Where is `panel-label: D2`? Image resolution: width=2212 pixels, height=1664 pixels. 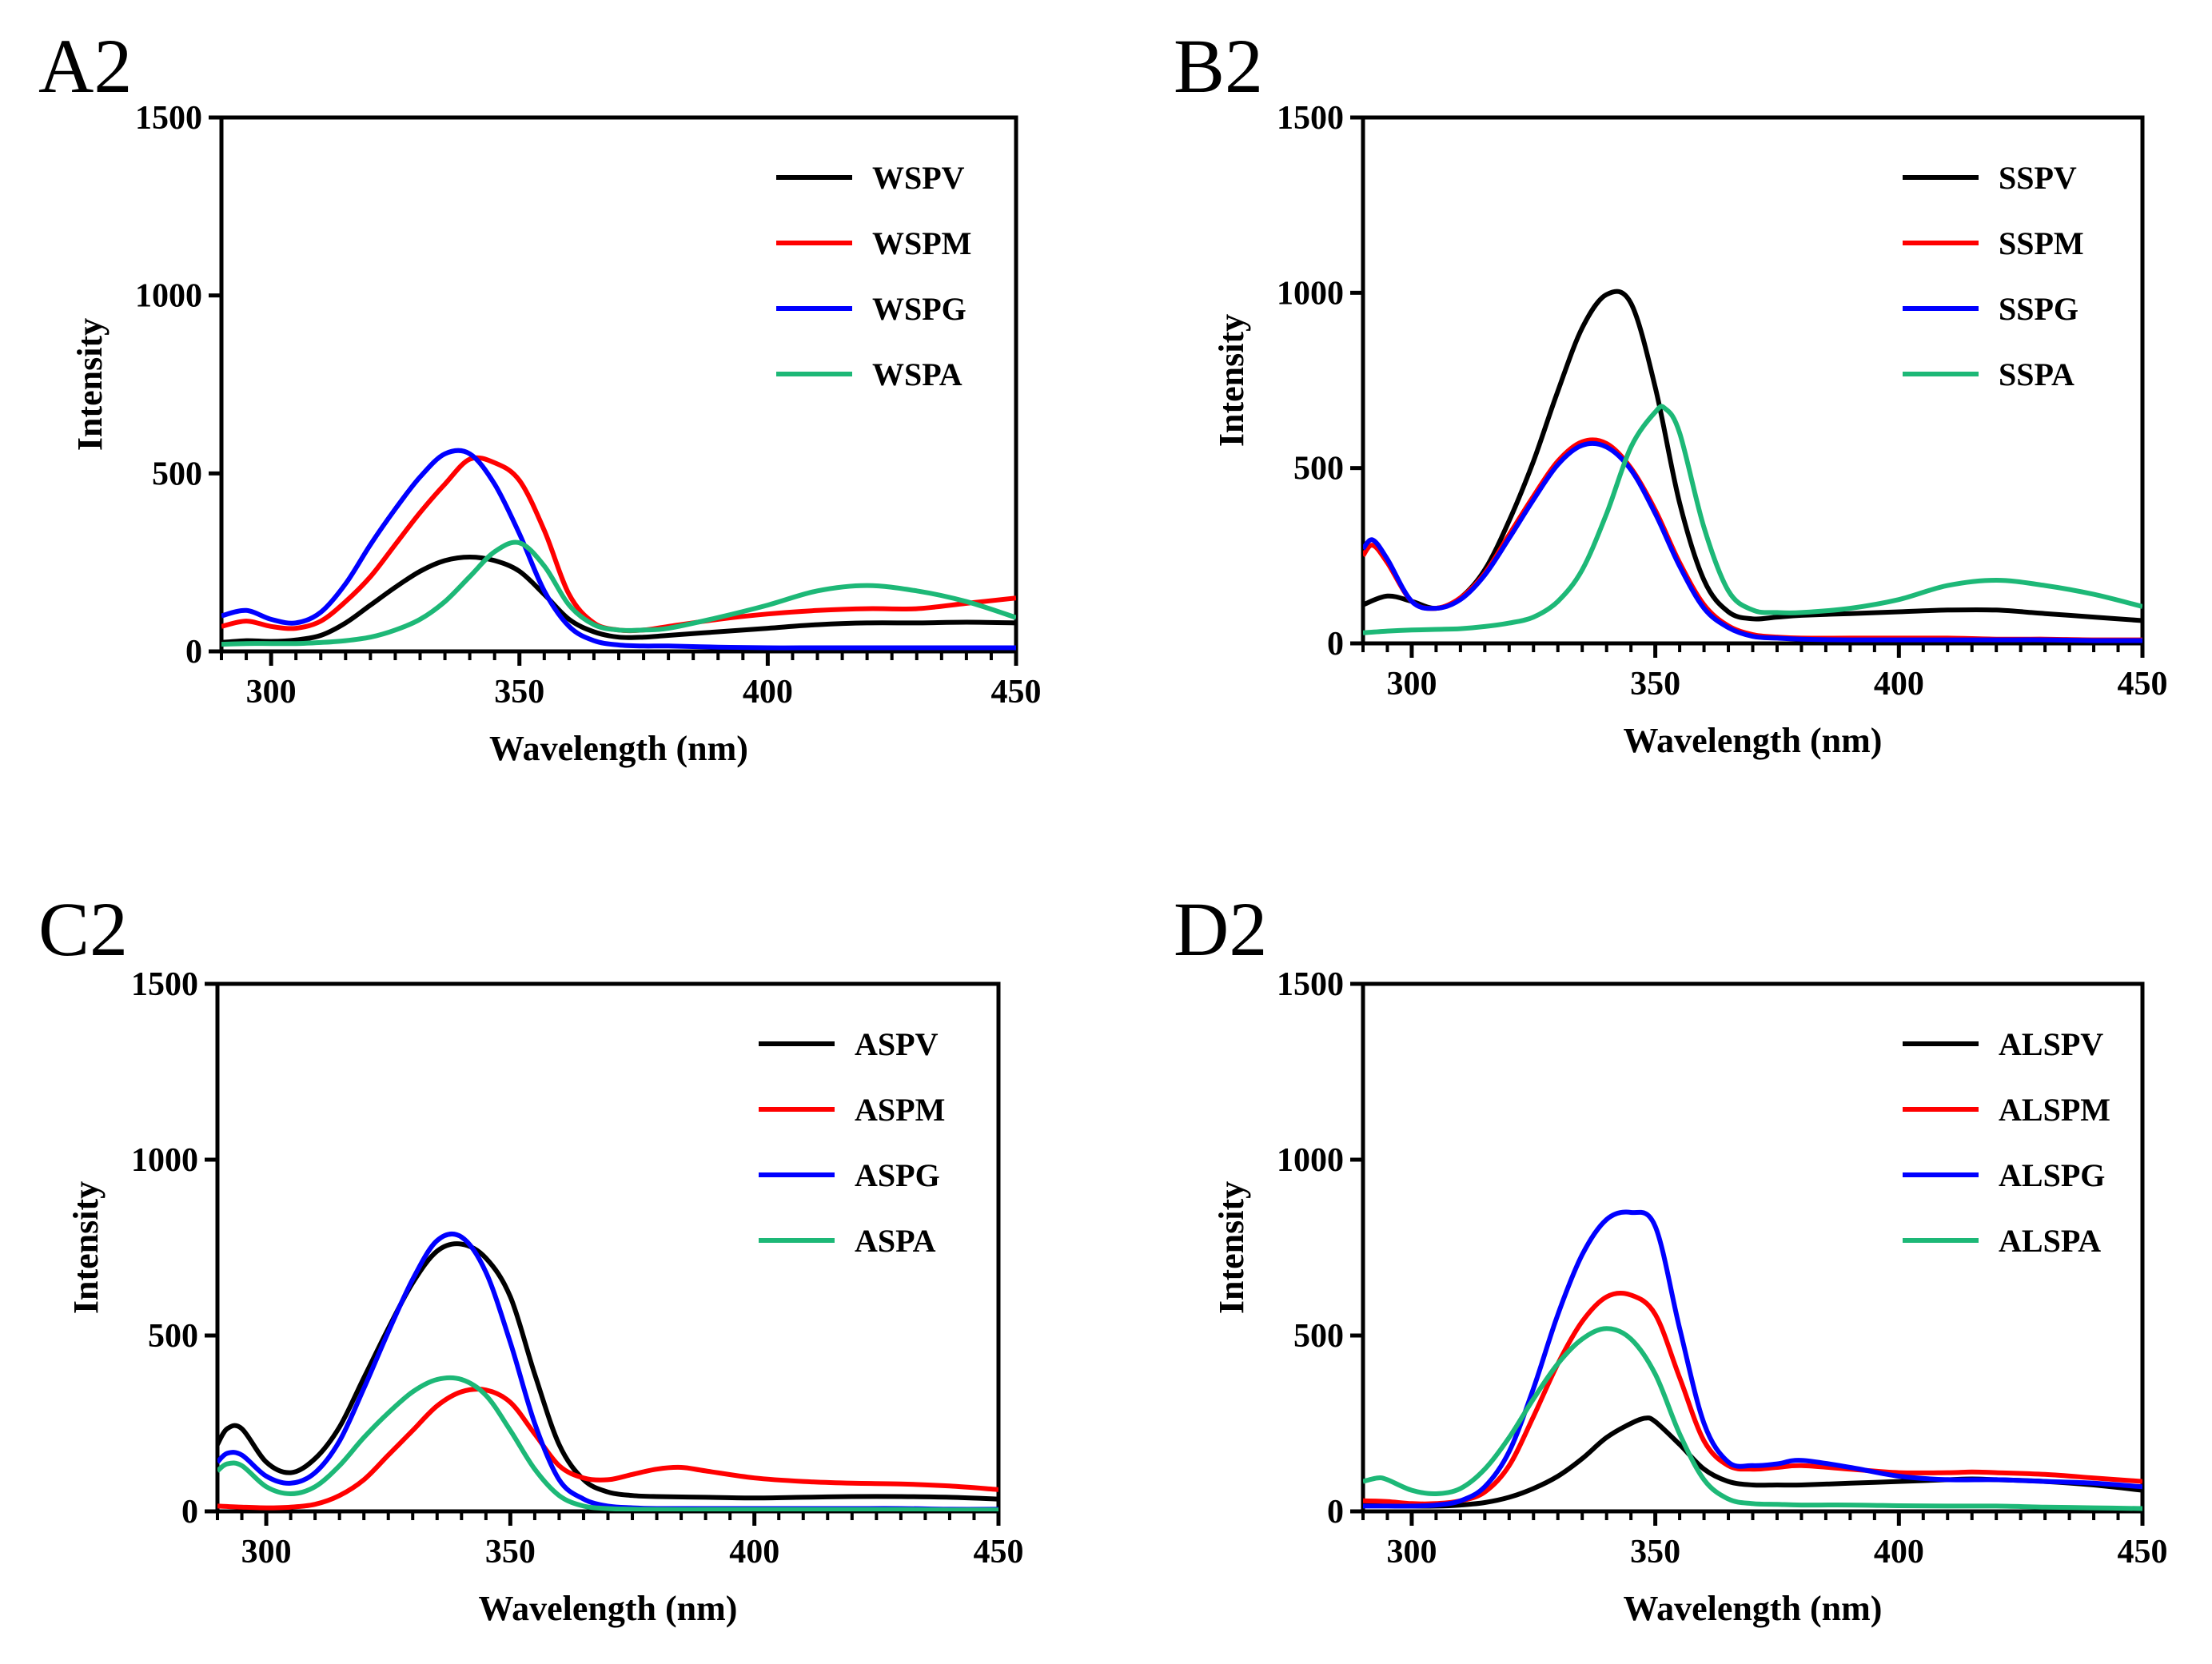 panel-label: D2 is located at coordinates (1220, 929).